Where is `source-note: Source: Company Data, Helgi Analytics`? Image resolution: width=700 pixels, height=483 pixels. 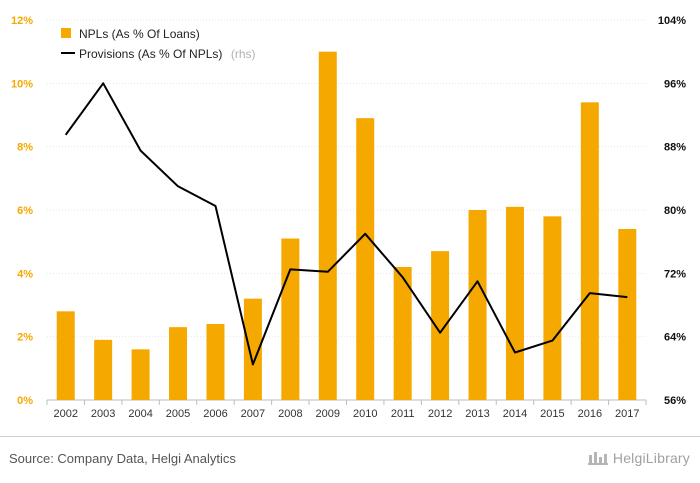
source-note: Source: Company Data, Helgi Analytics is located at coordinates (122, 458).